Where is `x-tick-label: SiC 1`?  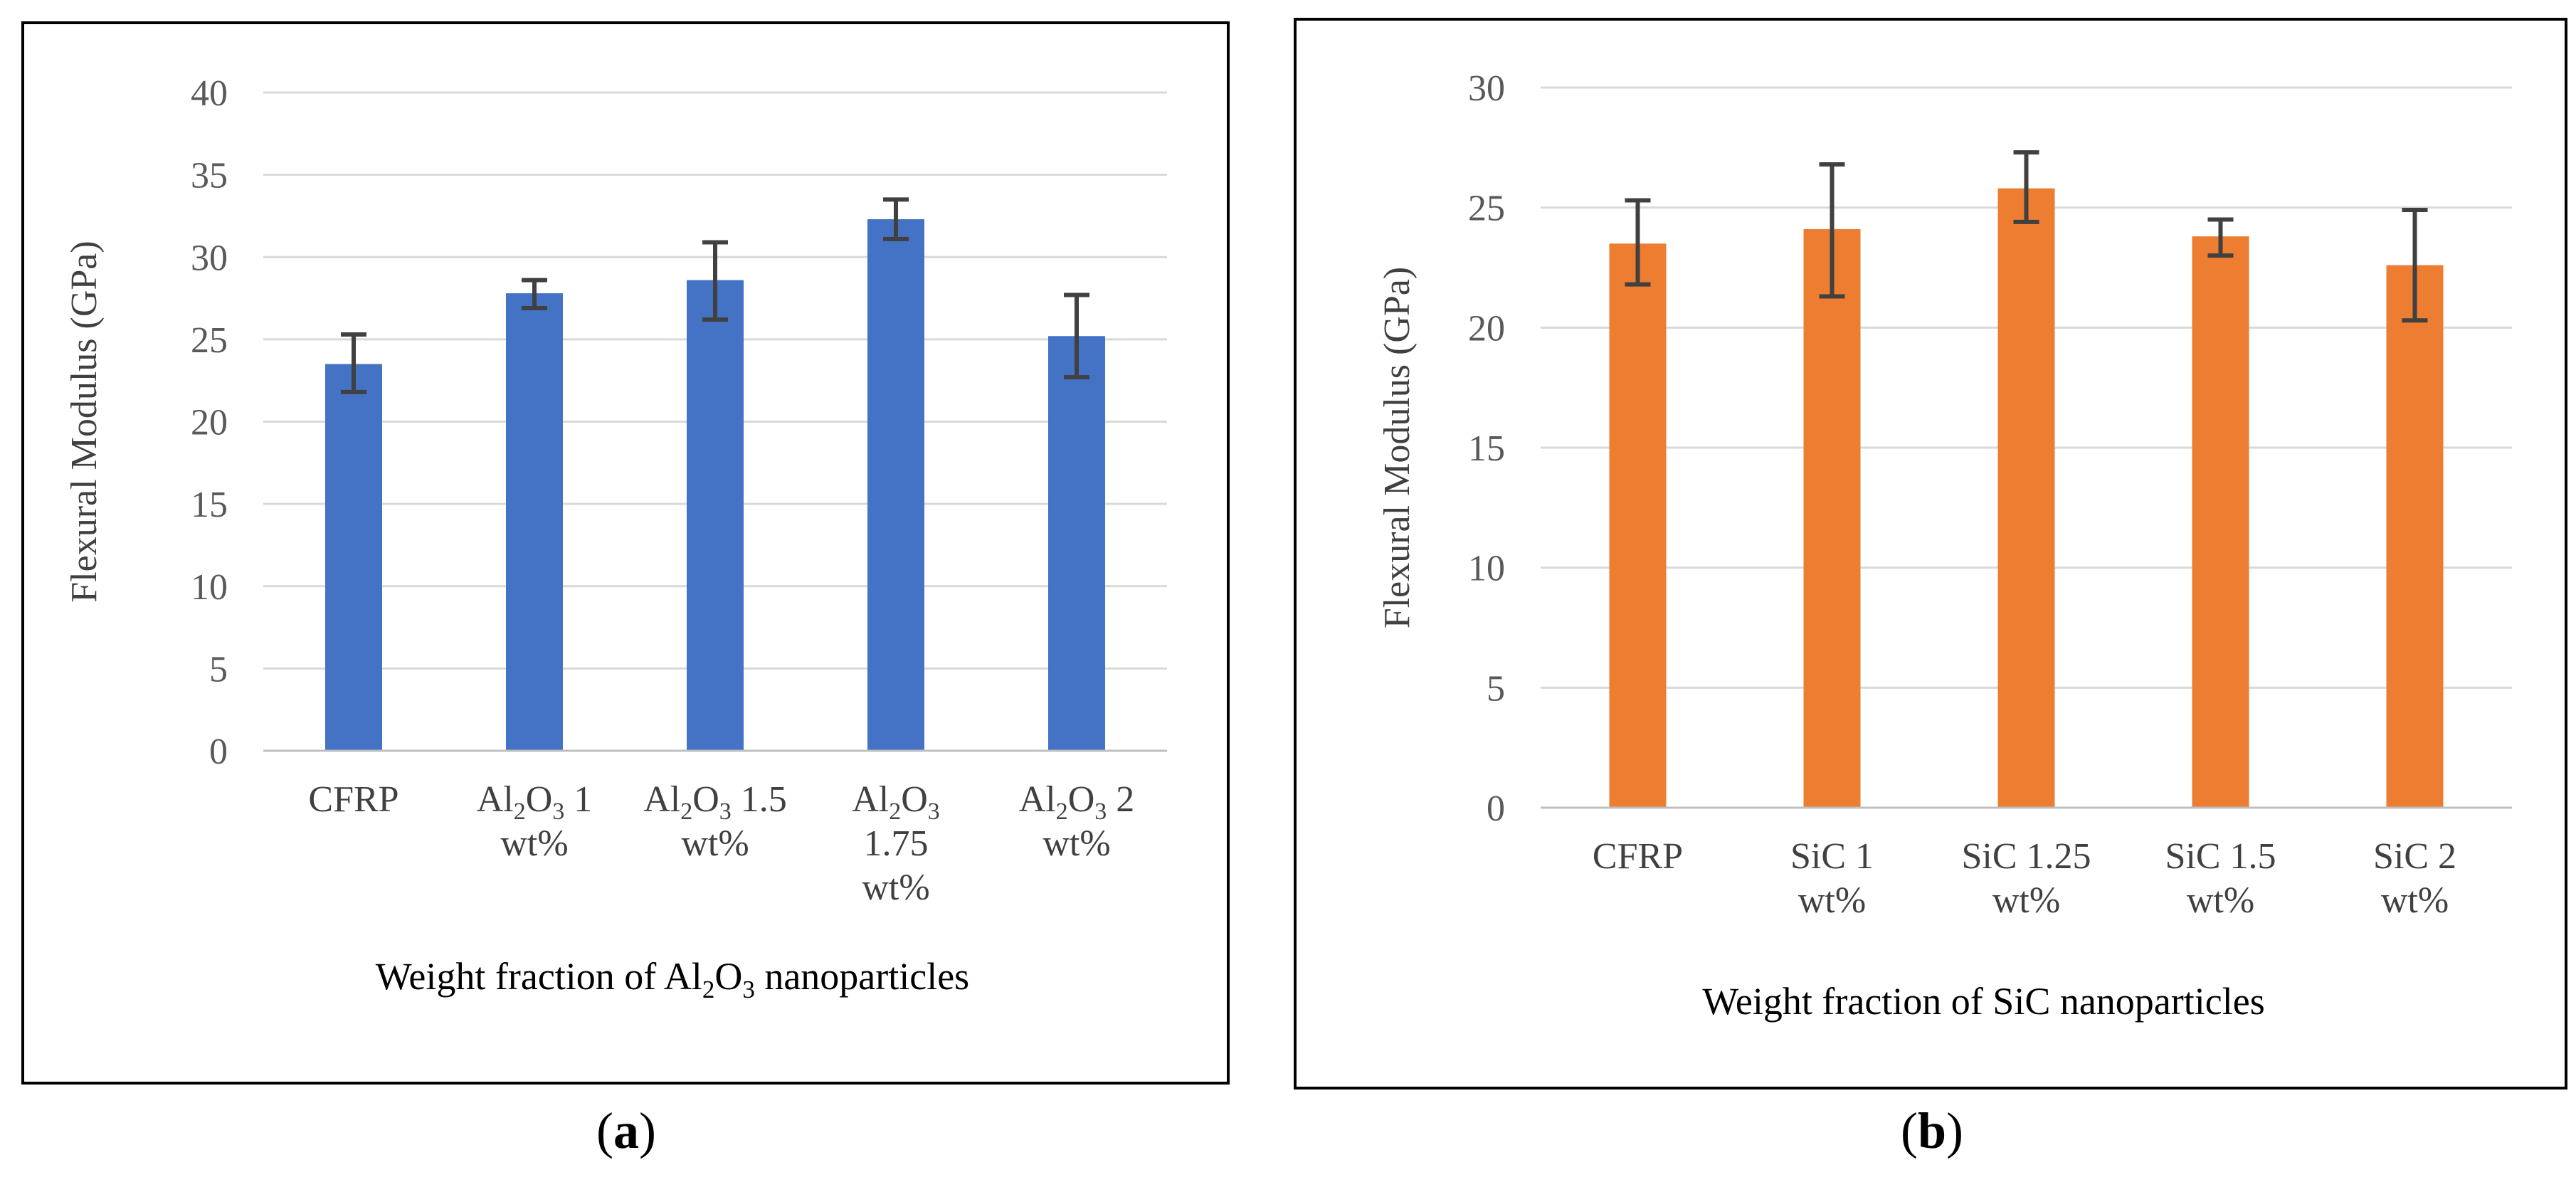
x-tick-label: SiC 1 is located at coordinates (1832, 857).